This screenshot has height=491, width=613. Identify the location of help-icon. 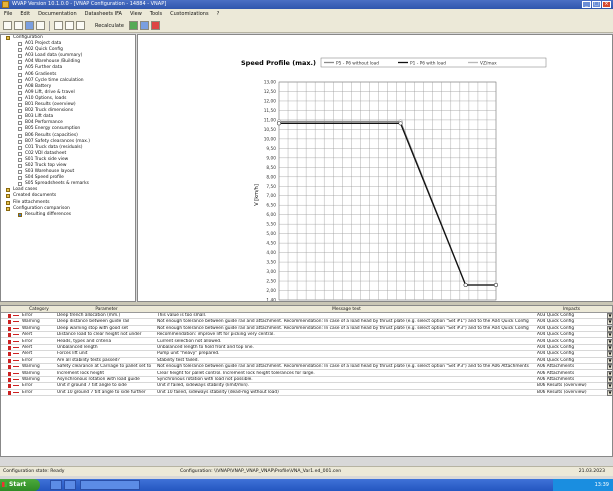
(155, 25).